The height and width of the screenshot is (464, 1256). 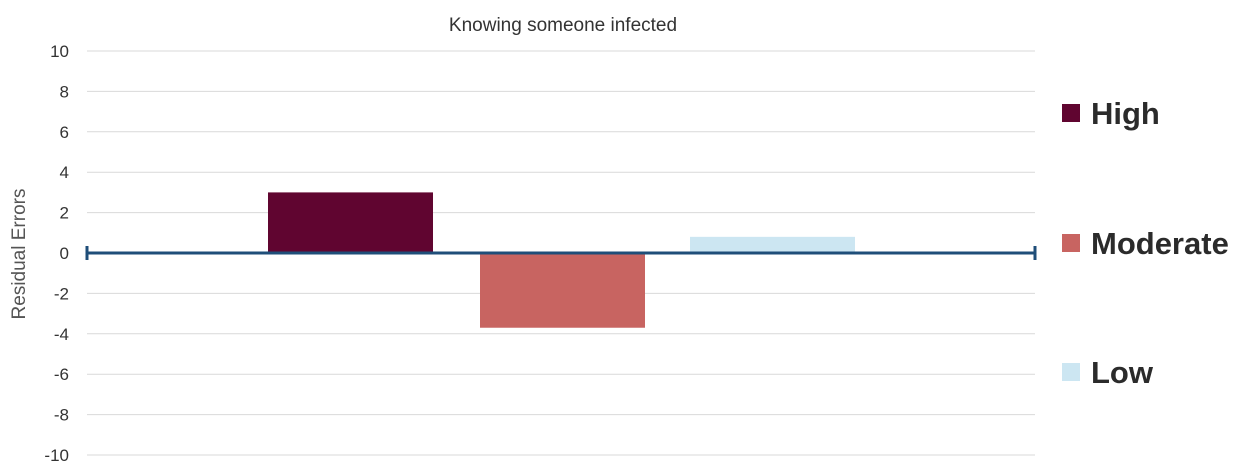 I want to click on y-tick-label: 8, so click(x=64, y=91).